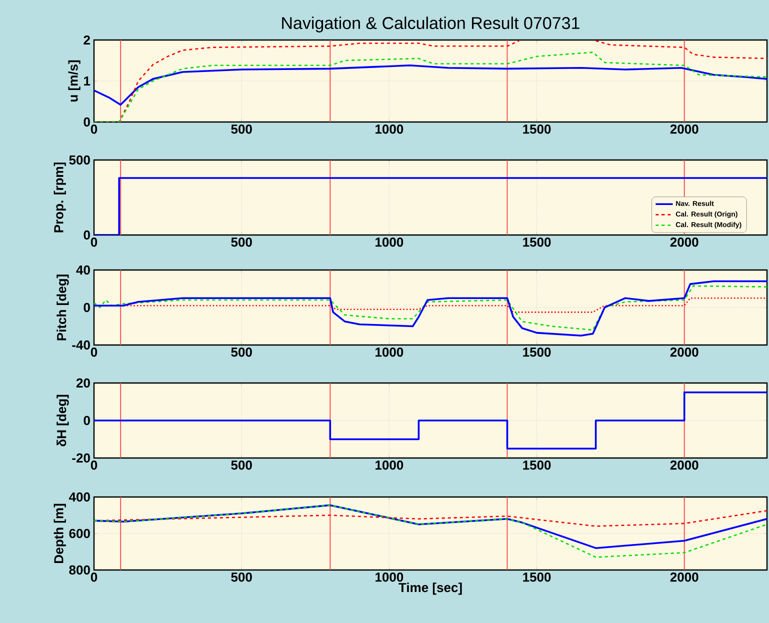 This screenshot has width=769, height=623. I want to click on y-tick-label: 40, so click(83, 270).